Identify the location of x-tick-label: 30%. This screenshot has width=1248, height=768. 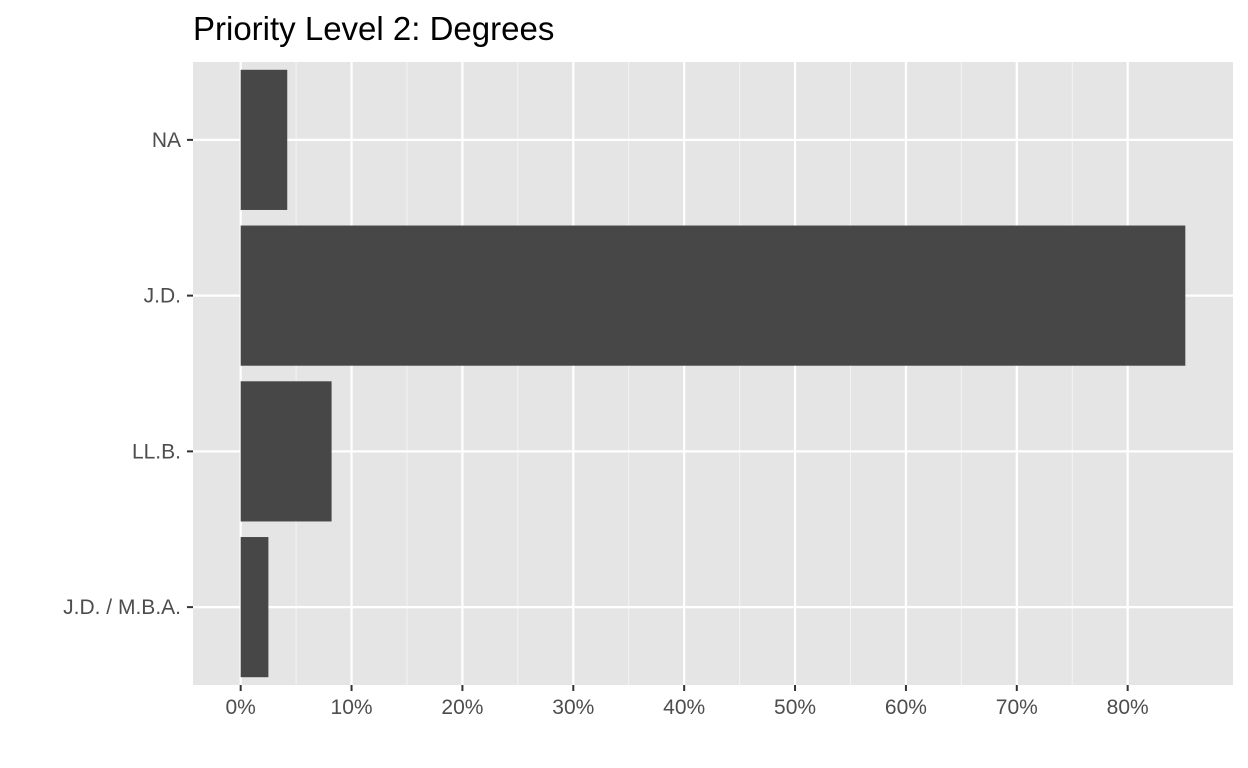
(573, 707).